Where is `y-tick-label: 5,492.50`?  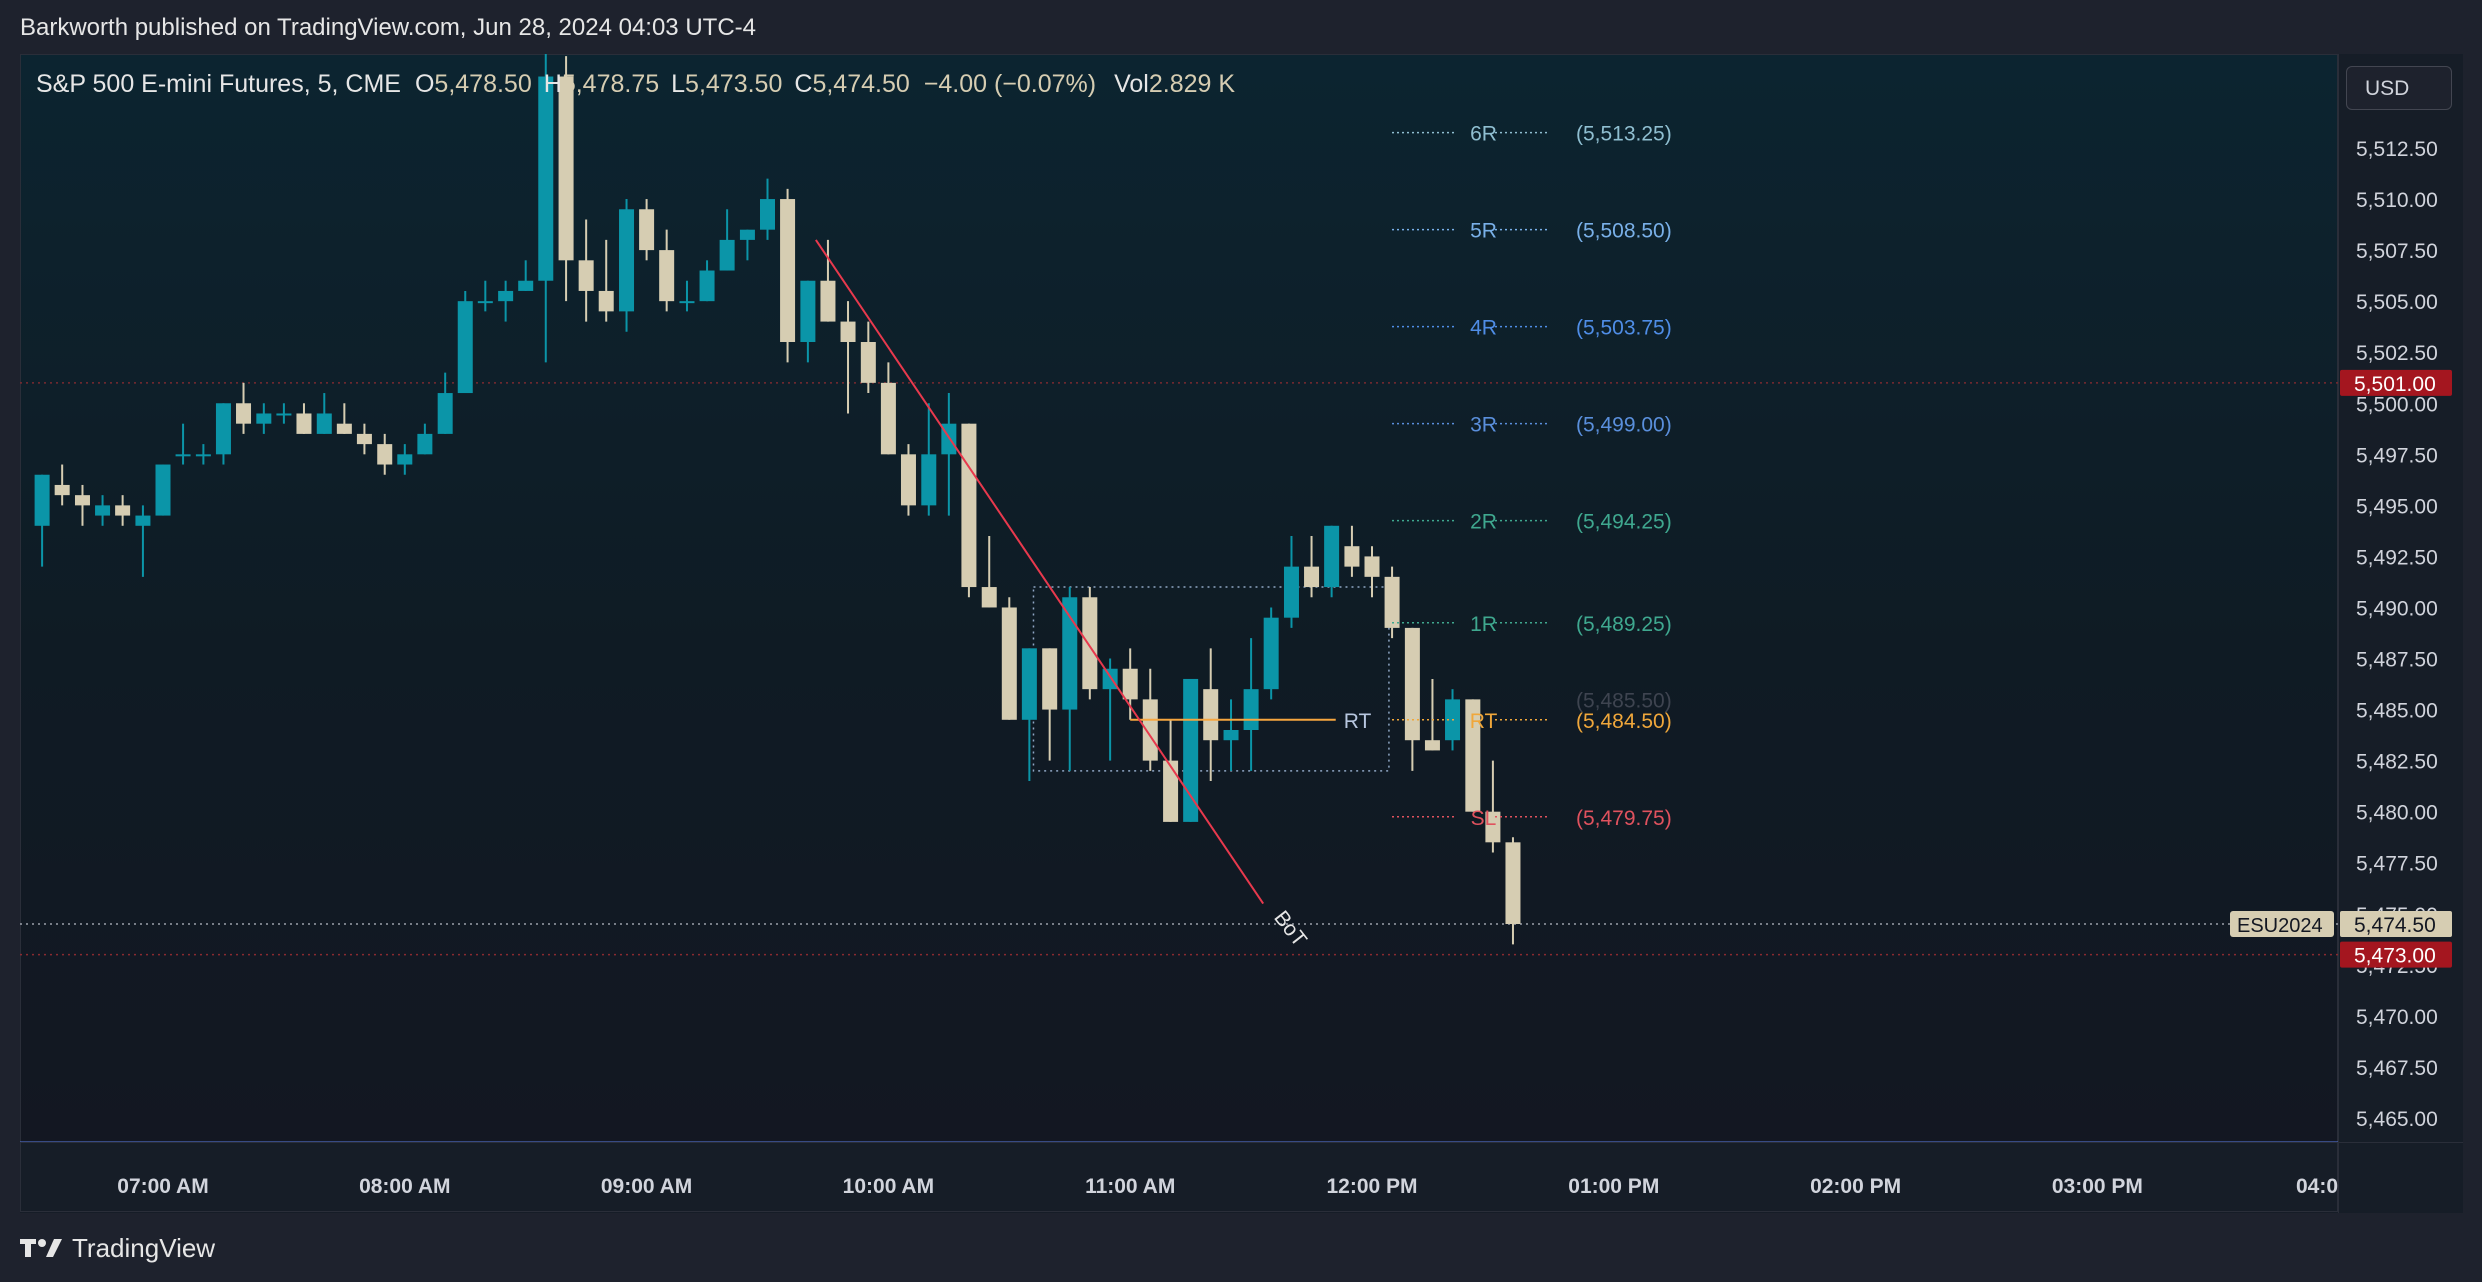
y-tick-label: 5,492.50 is located at coordinates (2397, 557).